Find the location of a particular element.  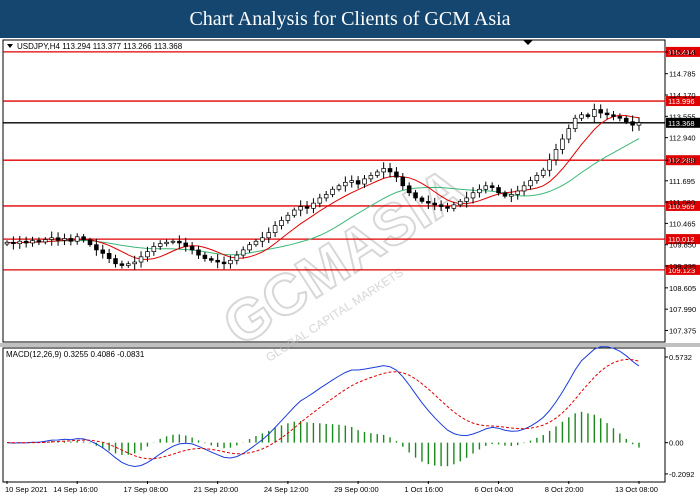

time-tick-label: 10 Sep 2021 is located at coordinates (26, 489).